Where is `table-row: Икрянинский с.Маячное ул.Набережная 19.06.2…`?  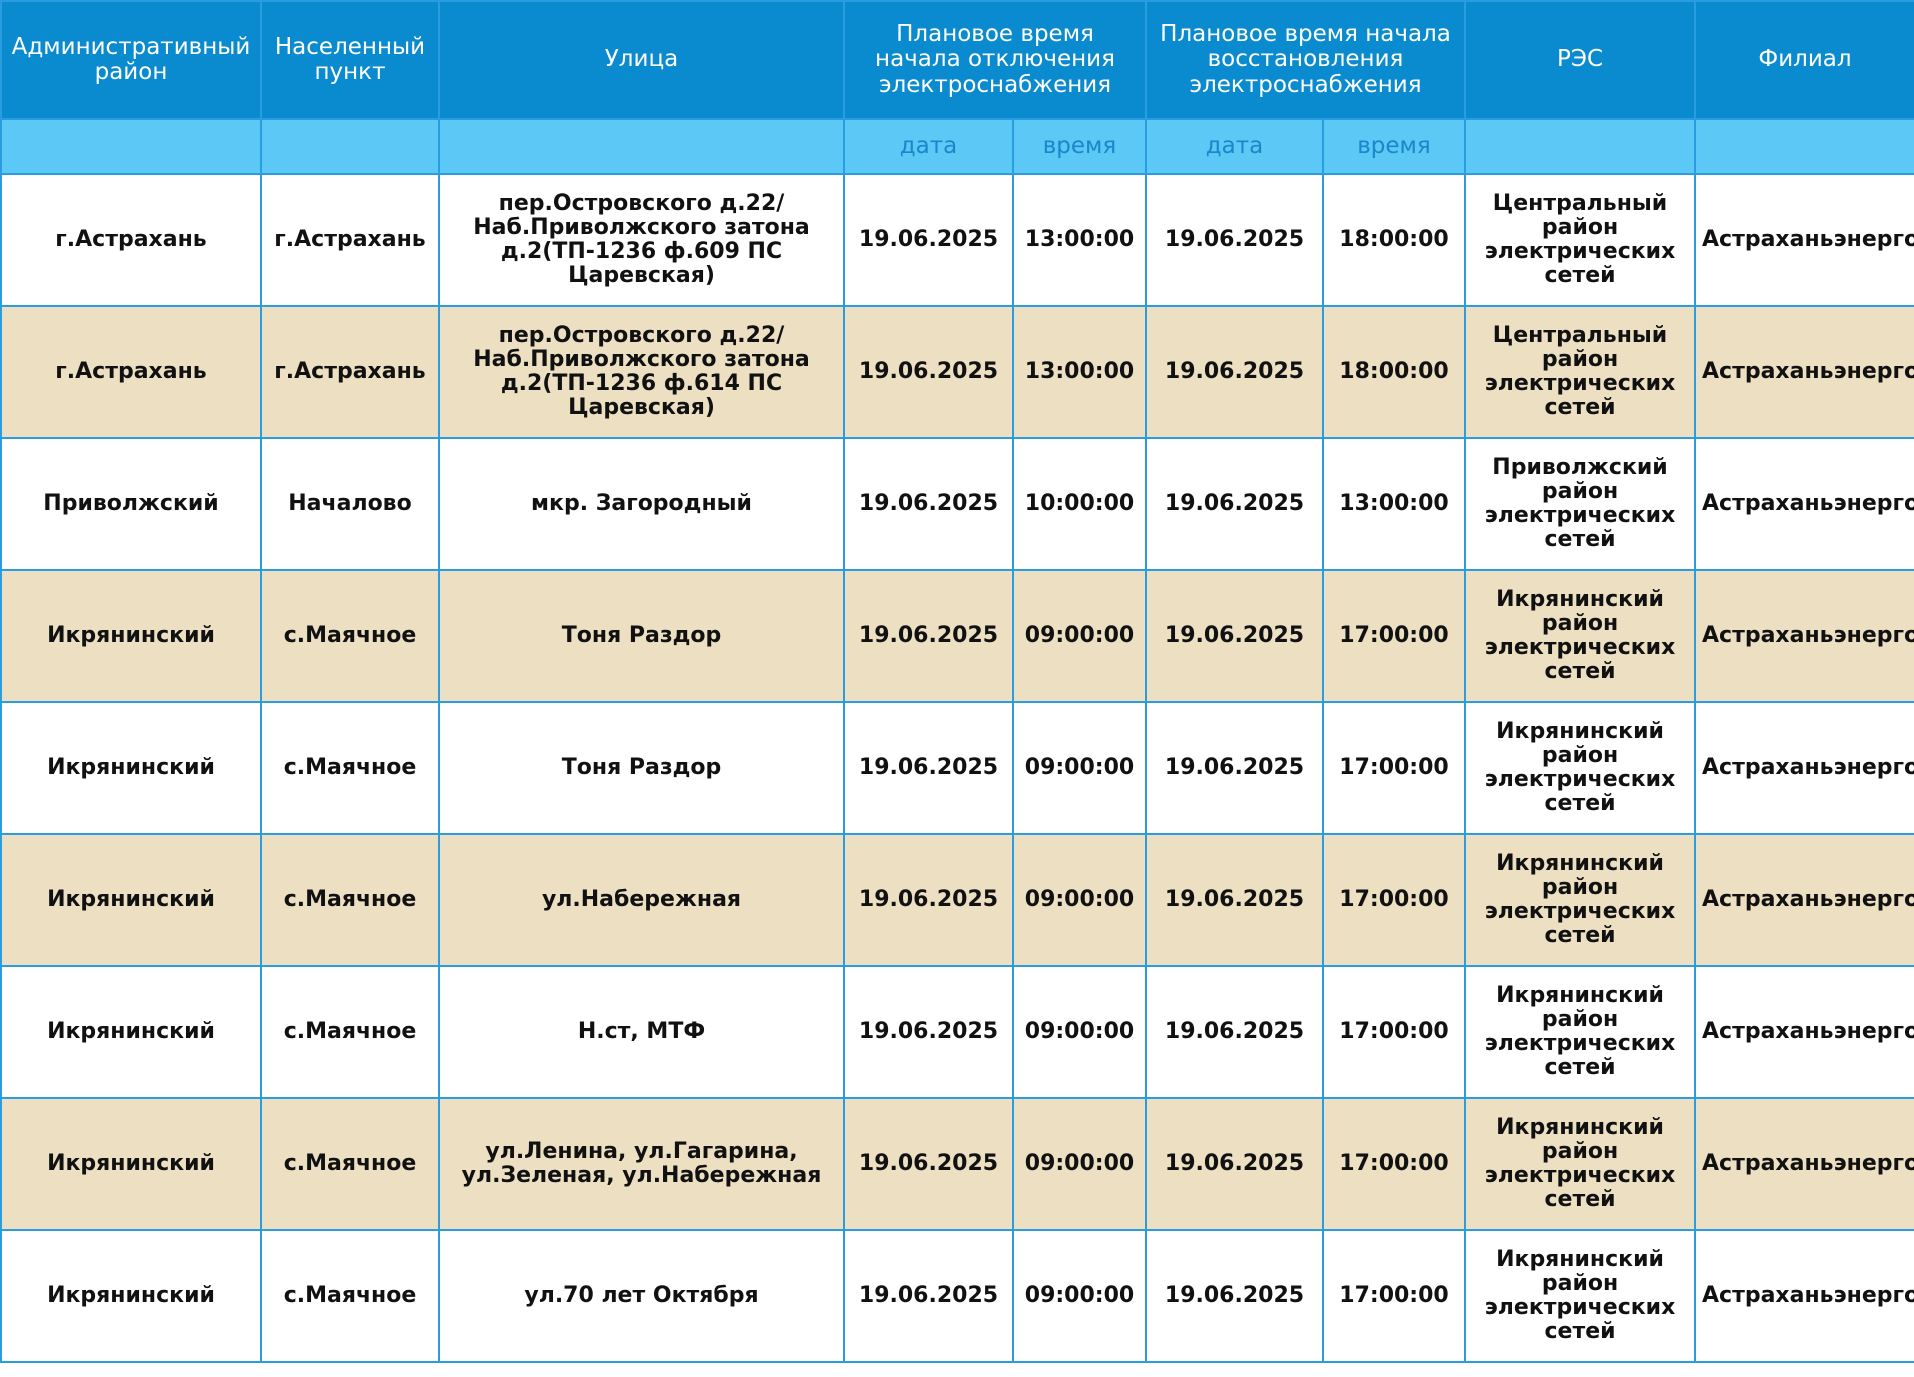
table-row: Икрянинский с.Маячное ул.Набережная 19.06.2… is located at coordinates (957, 900).